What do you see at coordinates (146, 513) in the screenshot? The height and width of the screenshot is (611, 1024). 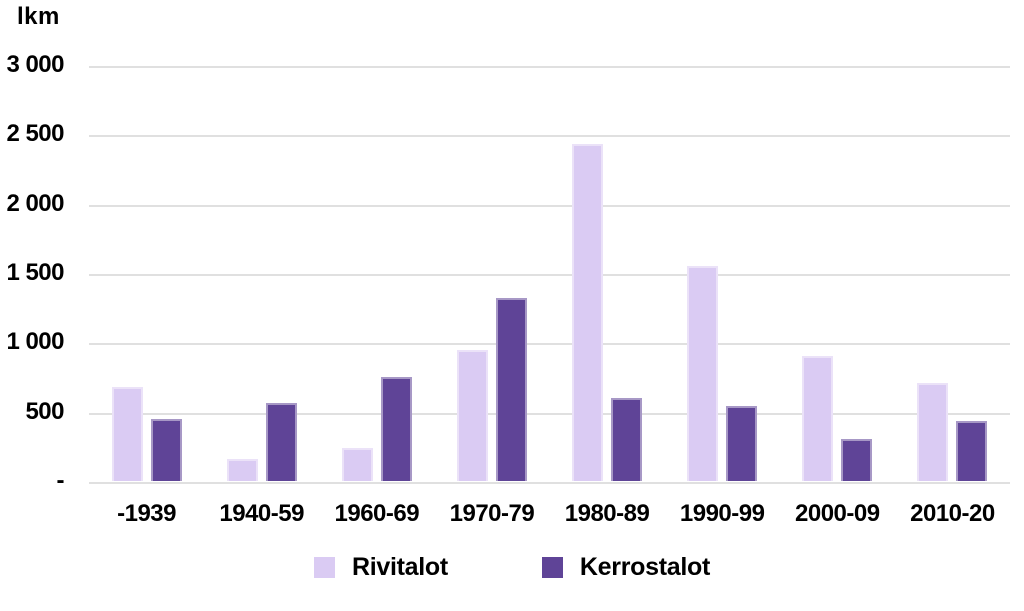 I see `x-tick-label: -1939` at bounding box center [146, 513].